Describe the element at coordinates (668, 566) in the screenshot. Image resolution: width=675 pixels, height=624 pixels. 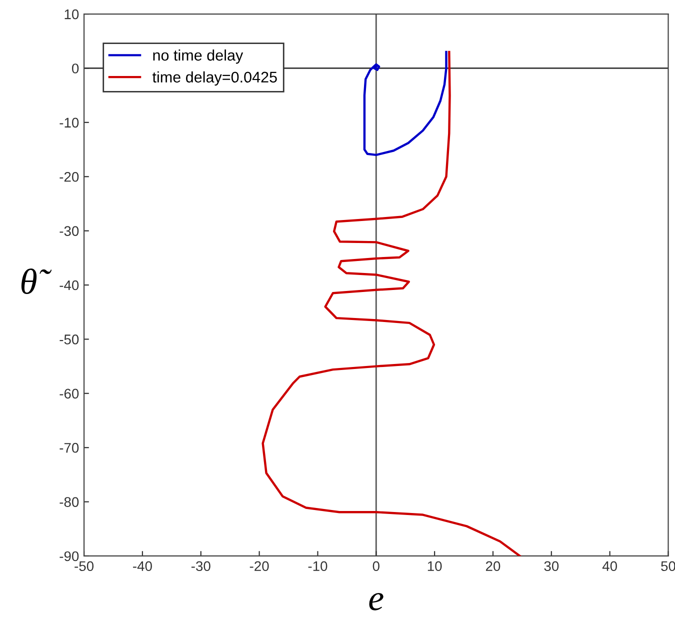
I see `x-tick-label: 50` at that location.